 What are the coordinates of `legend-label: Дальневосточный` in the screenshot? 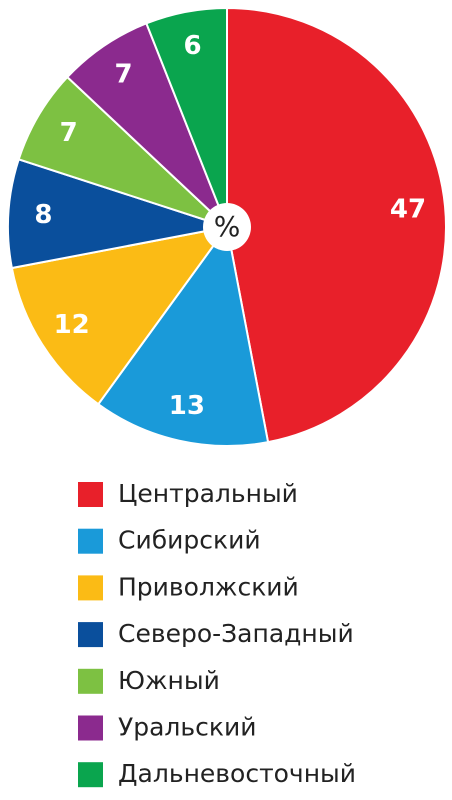 It's located at (237, 773).